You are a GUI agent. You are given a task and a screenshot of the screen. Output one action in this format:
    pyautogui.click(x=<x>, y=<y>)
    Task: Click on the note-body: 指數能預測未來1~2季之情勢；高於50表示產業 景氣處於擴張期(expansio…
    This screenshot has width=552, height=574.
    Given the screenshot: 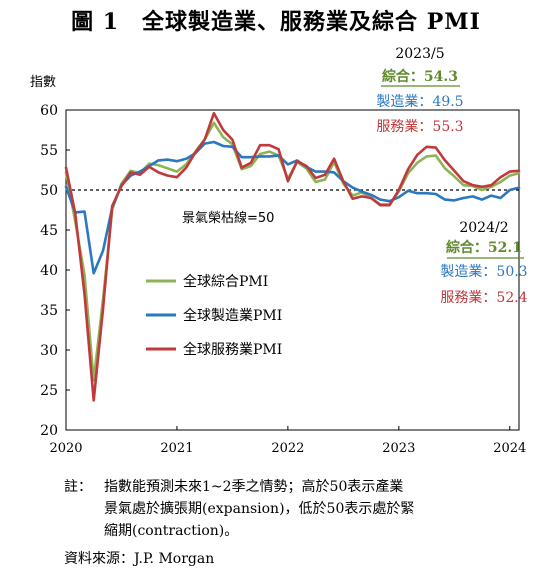 What is the action you would take?
    pyautogui.click(x=320, y=509)
    